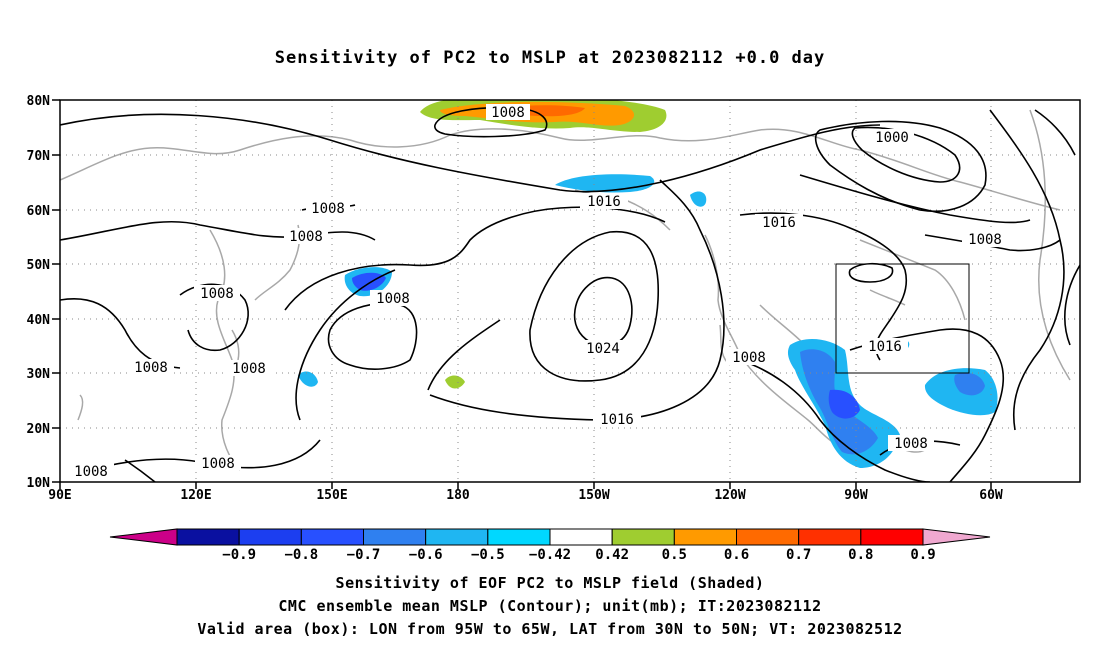 The width and height of the screenshot is (1100, 650). I want to click on colorbar-tick-label: 0.9, so click(922, 555).